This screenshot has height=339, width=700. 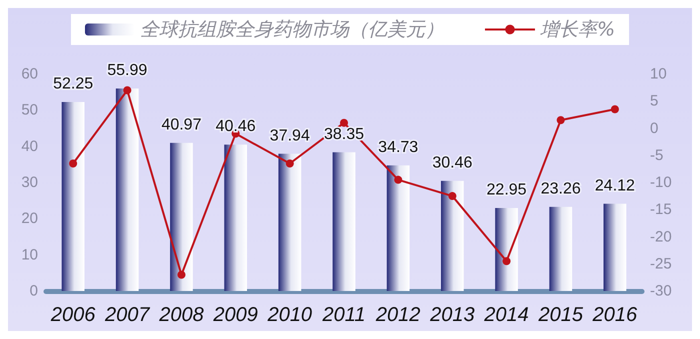 I want to click on y-tick-label: 60, so click(x=29, y=74).